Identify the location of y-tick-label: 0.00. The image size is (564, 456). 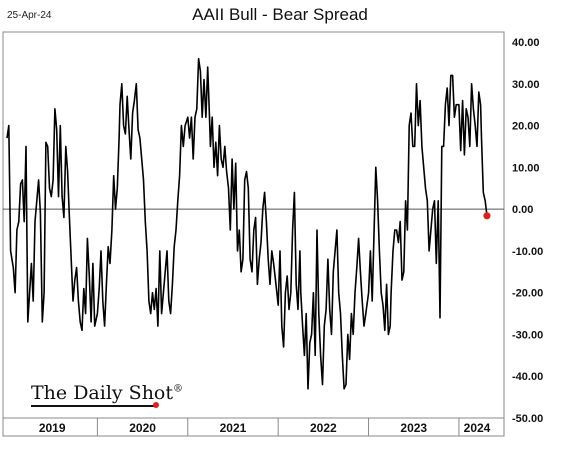
(522, 210).